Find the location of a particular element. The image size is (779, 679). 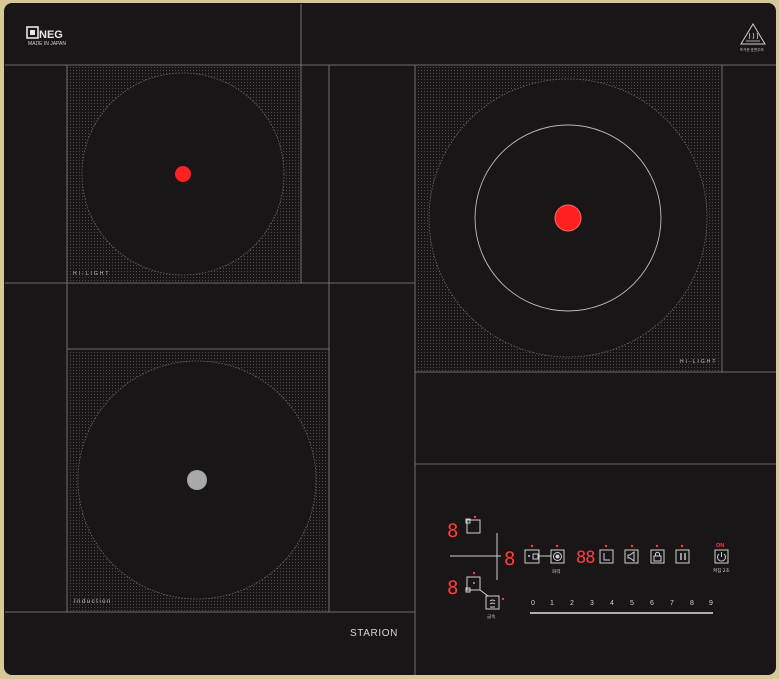

zone-1-label: HI-LIGHT is located at coordinates (91, 274).